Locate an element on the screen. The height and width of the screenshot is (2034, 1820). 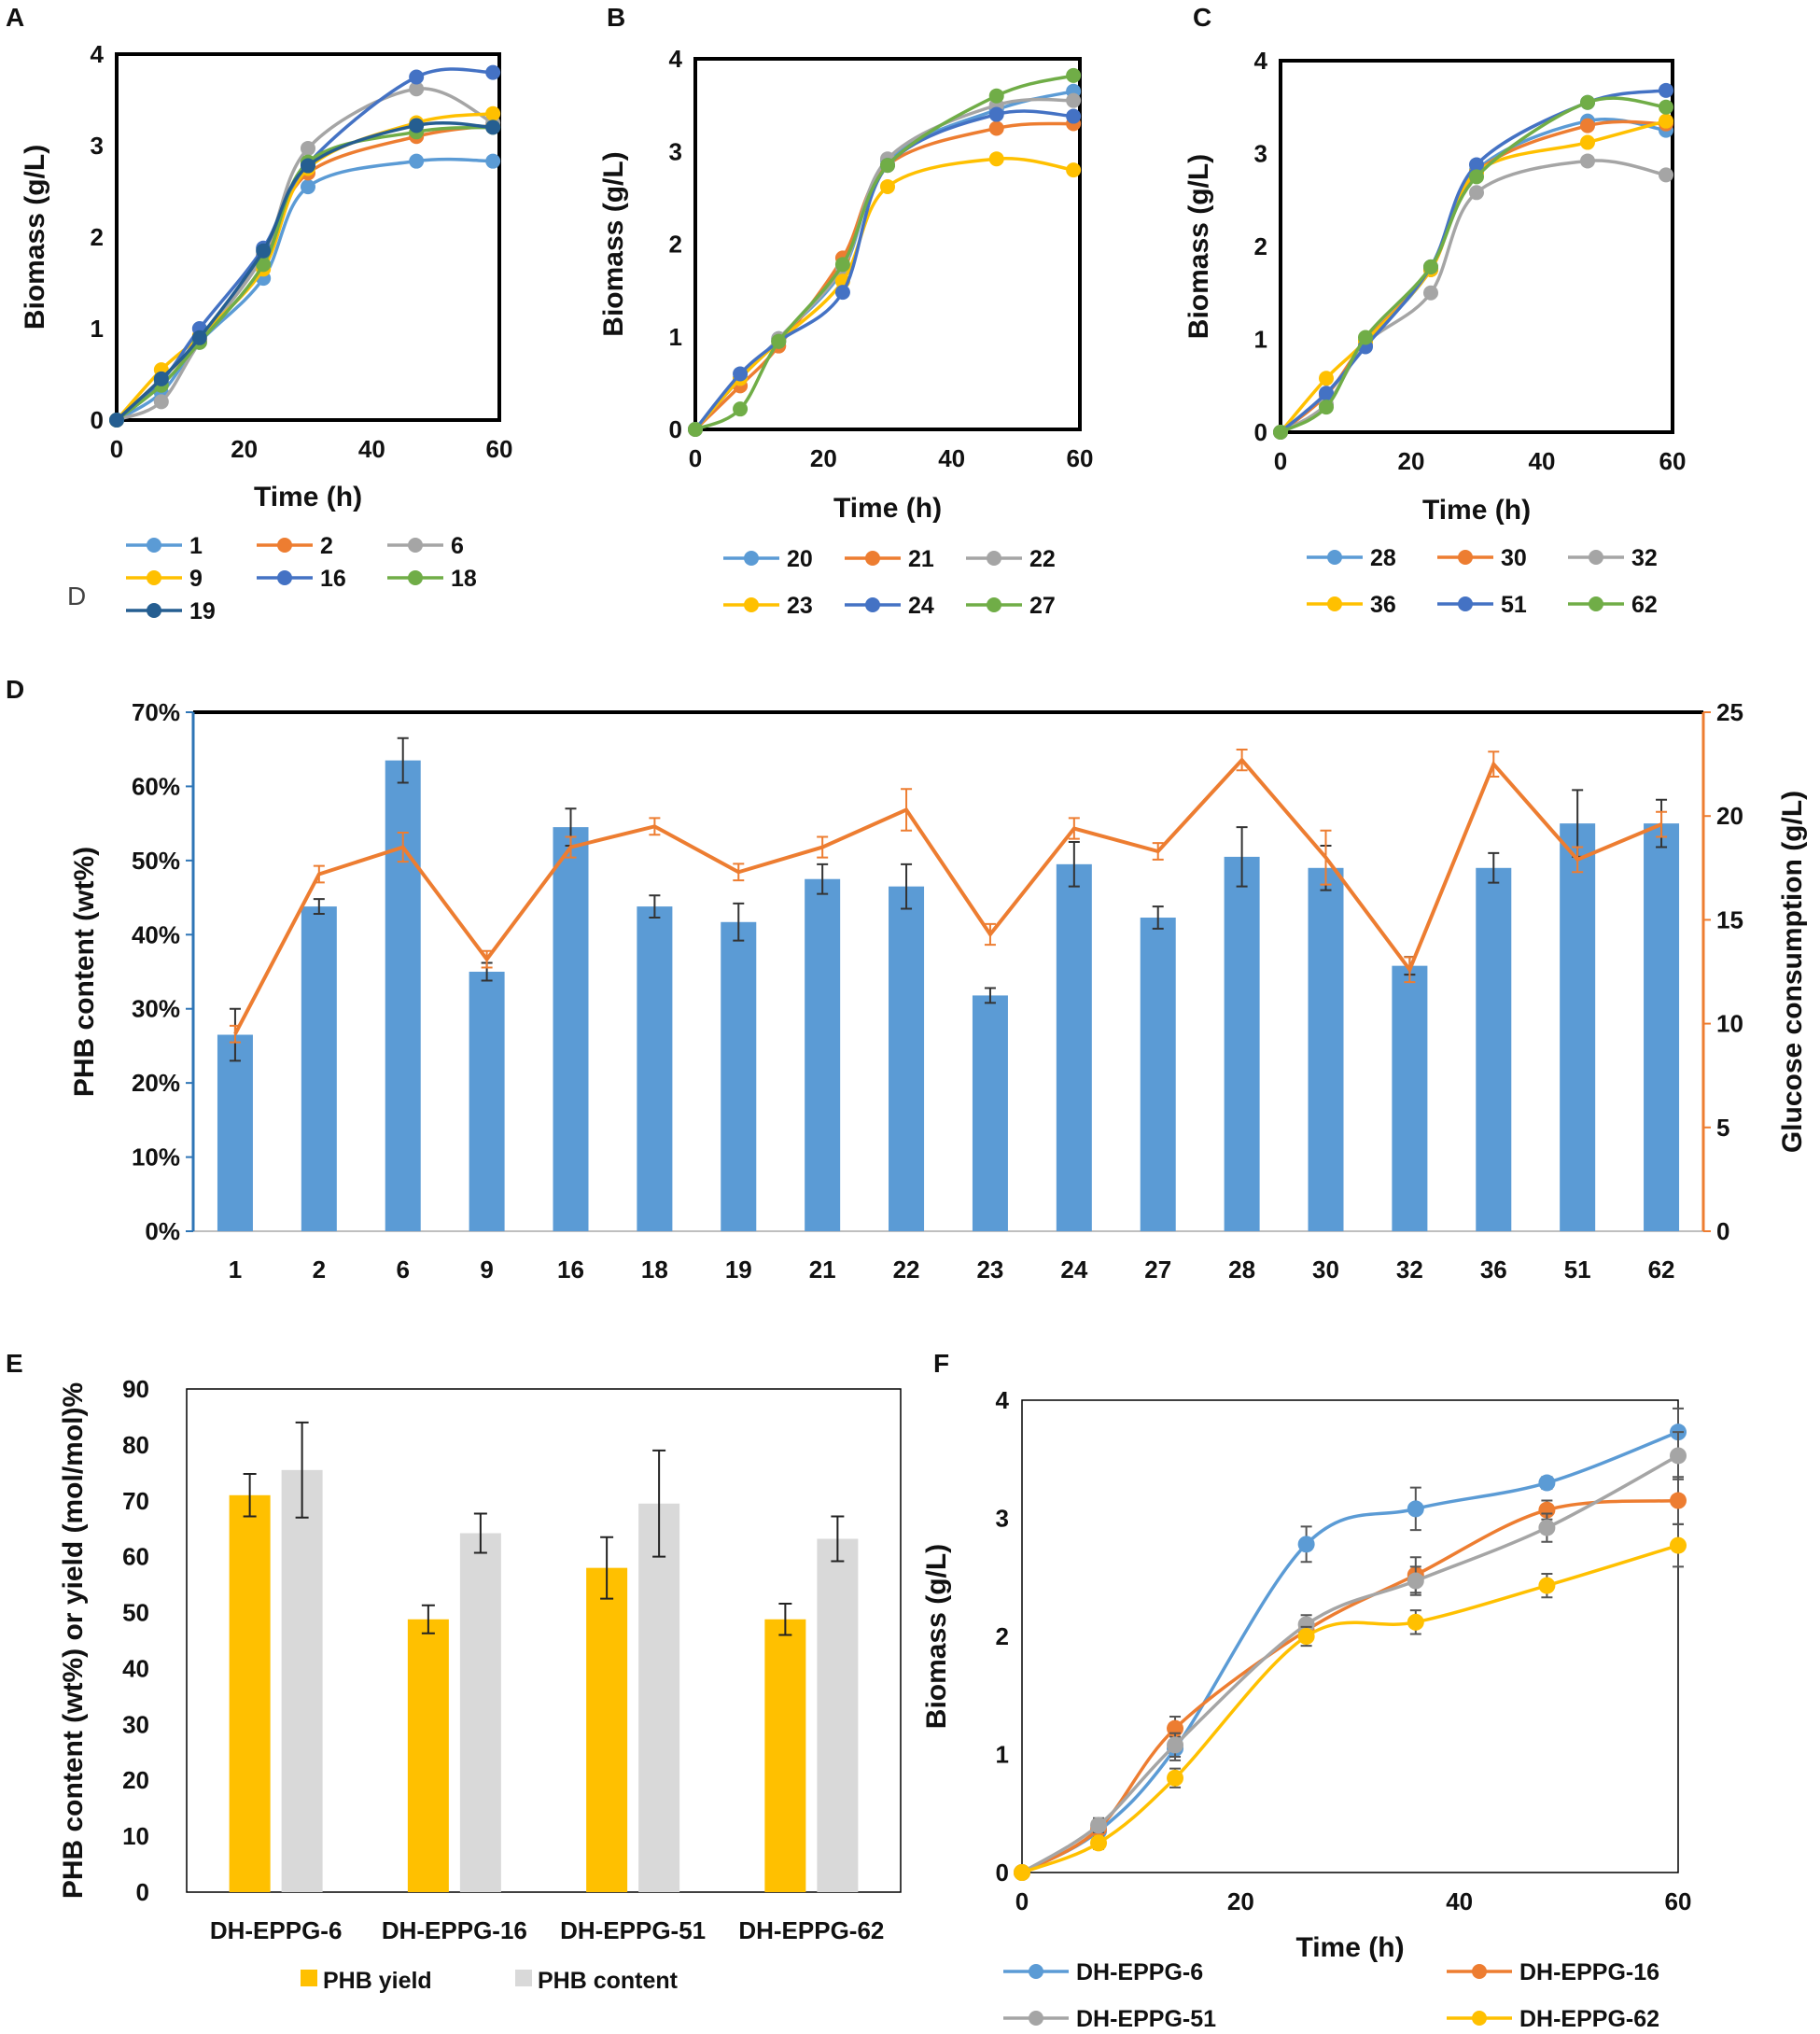
x-tick-label: 18 is located at coordinates (654, 1270).